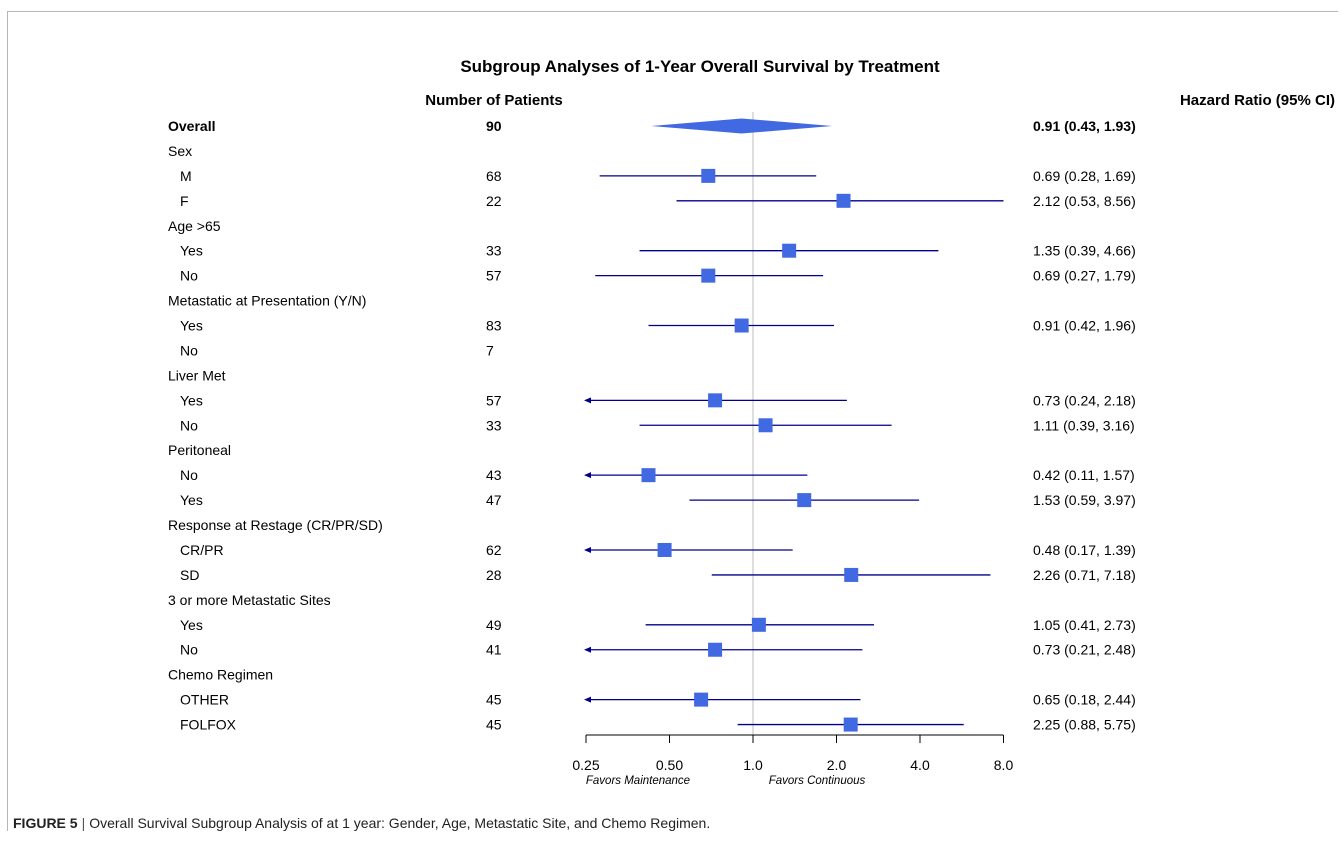 The width and height of the screenshot is (1342, 847). What do you see at coordinates (1084, 650) in the screenshot?
I see `row-hazard-ratio-text: 0.73 (0.21, 2.48)` at bounding box center [1084, 650].